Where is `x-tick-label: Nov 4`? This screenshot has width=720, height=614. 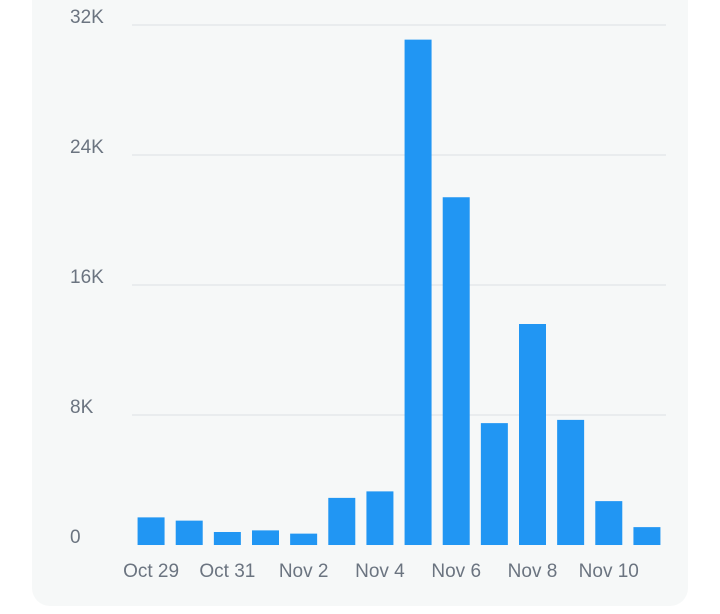 x-tick-label: Nov 4 is located at coordinates (380, 571).